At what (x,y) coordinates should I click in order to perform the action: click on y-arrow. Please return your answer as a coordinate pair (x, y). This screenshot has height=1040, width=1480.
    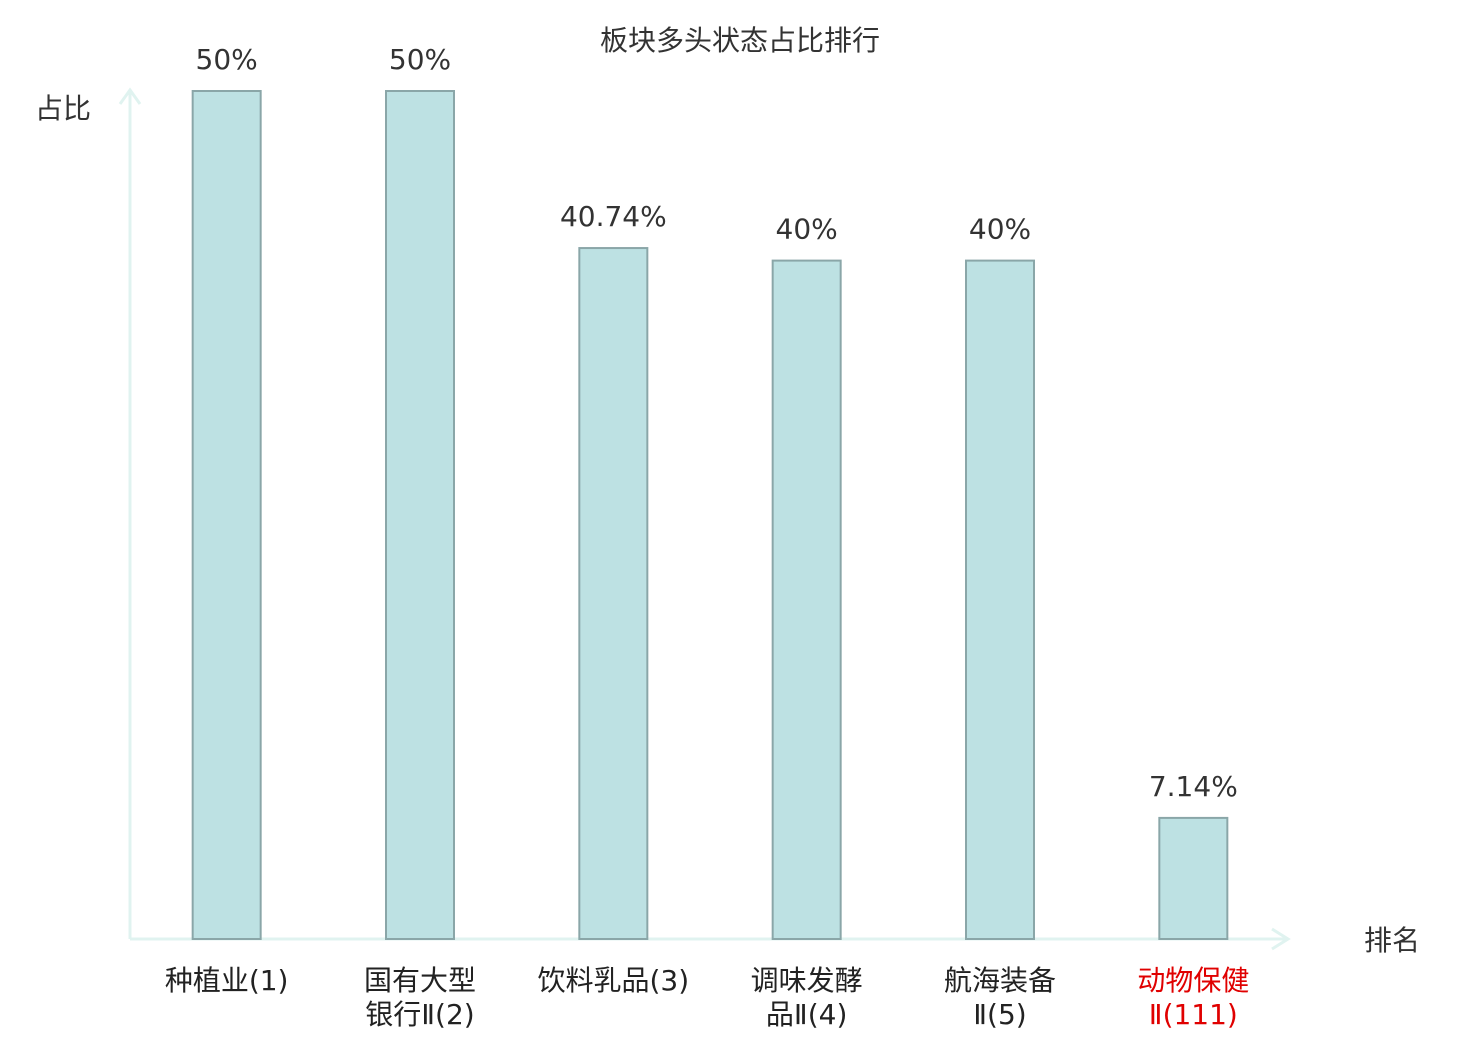
    Looking at the image, I should click on (130, 96).